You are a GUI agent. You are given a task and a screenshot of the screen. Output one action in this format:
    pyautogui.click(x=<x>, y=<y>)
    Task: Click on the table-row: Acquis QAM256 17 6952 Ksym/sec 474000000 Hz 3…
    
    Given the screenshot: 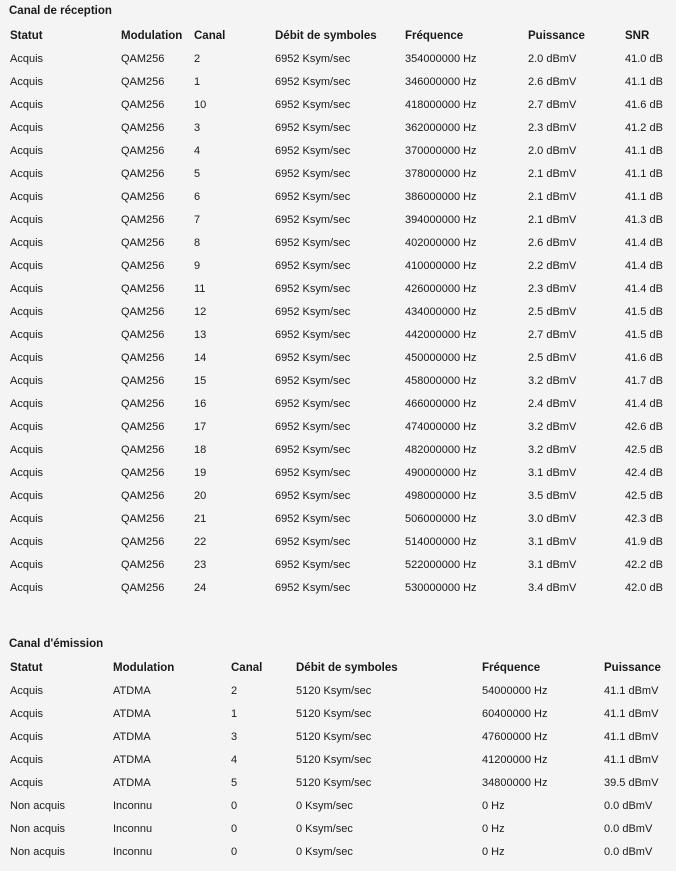 What is the action you would take?
    pyautogui.click(x=338, y=431)
    